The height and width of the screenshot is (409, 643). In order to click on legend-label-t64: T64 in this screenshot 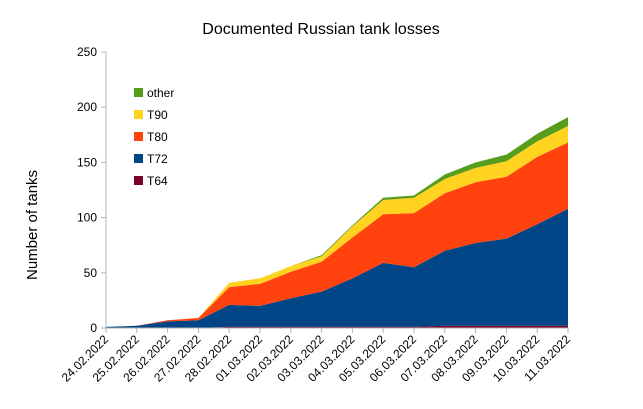, I will do `click(157, 181)`.